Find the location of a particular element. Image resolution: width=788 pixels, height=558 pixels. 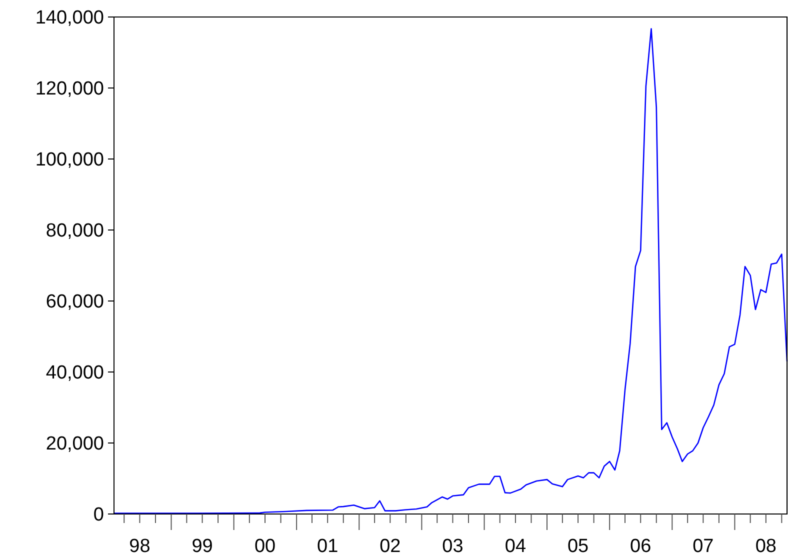

x-tick-label: 01 is located at coordinates (327, 546).